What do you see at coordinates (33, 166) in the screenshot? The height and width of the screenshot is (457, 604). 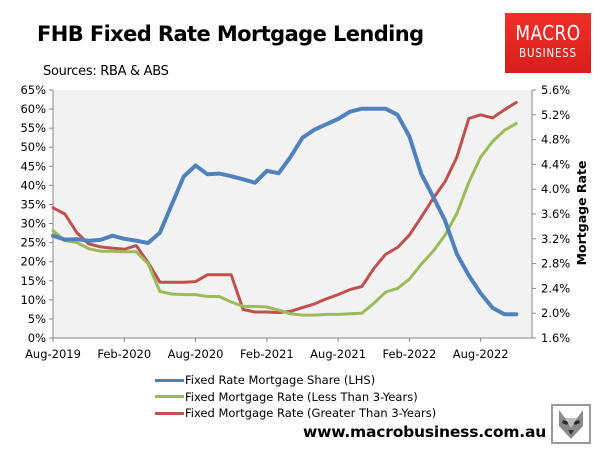 I see `left-tick-label: 45%` at bounding box center [33, 166].